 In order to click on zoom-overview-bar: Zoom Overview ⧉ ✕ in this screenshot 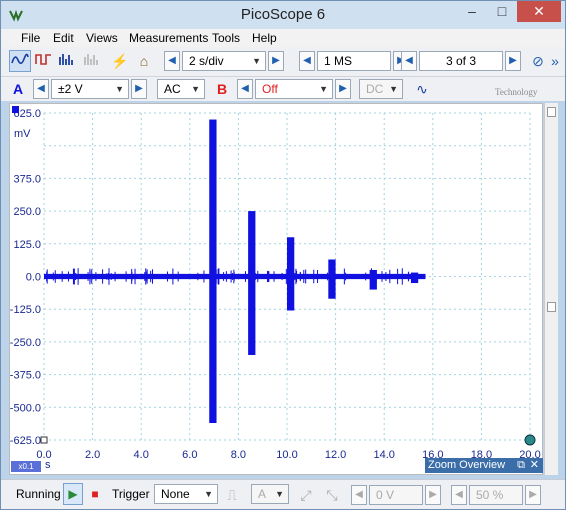, I will do `click(484, 465)`.